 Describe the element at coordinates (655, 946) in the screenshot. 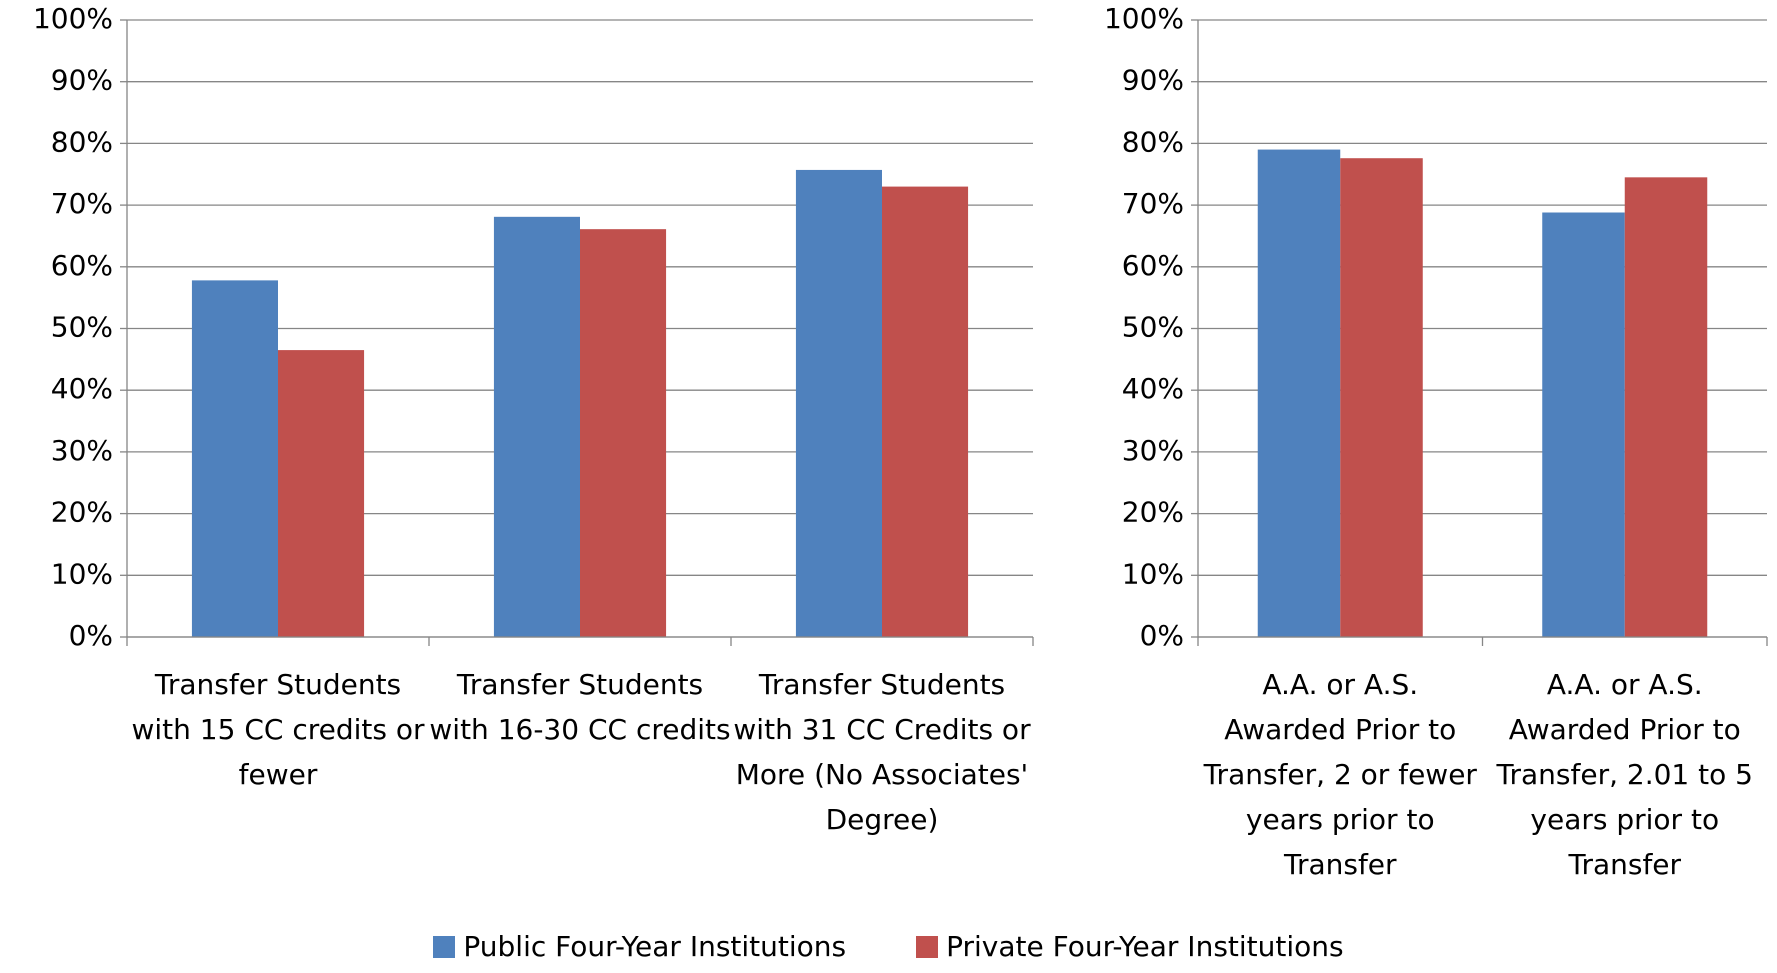

I see `legend-label: Public Four-Year Institutions` at that location.